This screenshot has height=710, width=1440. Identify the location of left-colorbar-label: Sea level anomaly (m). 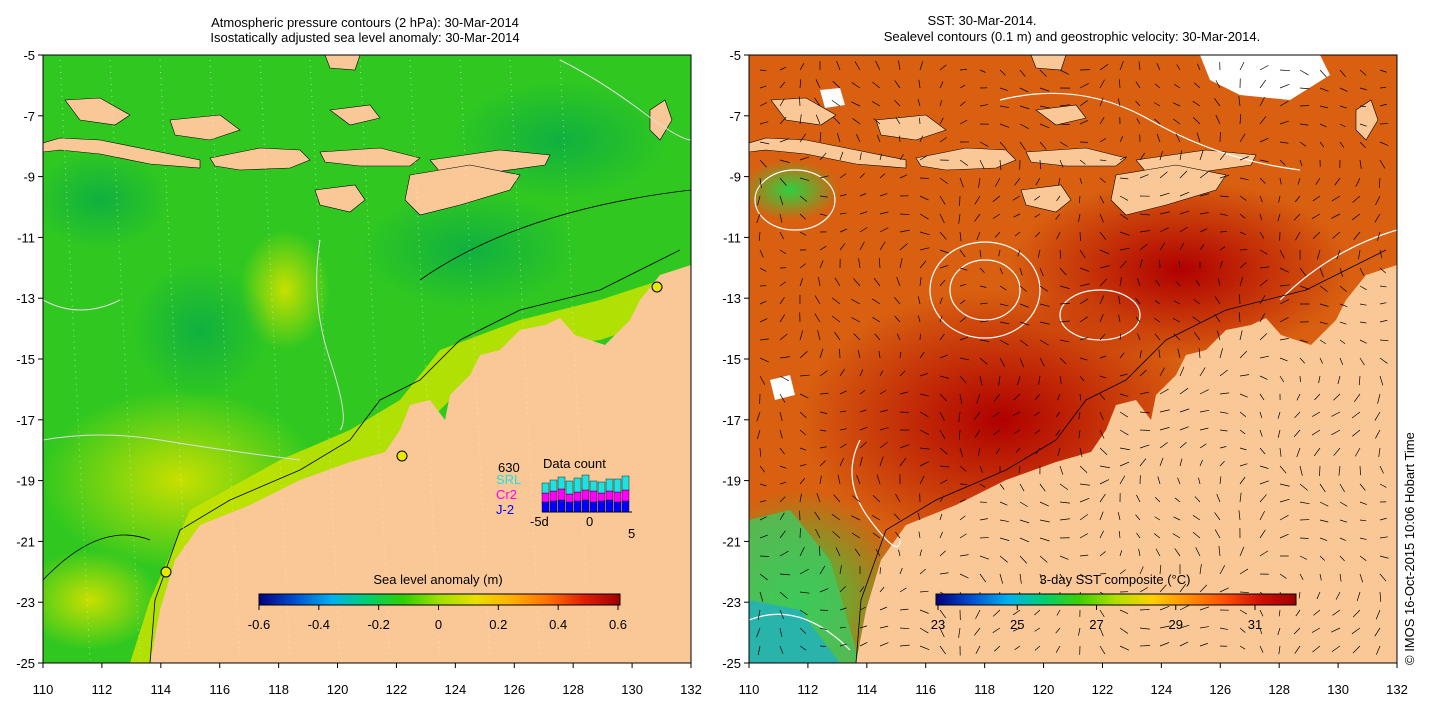
(437, 579).